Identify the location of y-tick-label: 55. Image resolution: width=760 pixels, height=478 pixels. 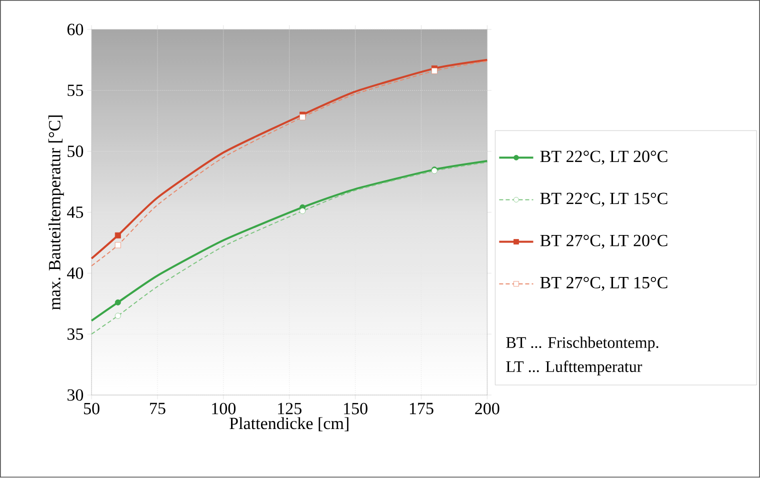
(76, 90).